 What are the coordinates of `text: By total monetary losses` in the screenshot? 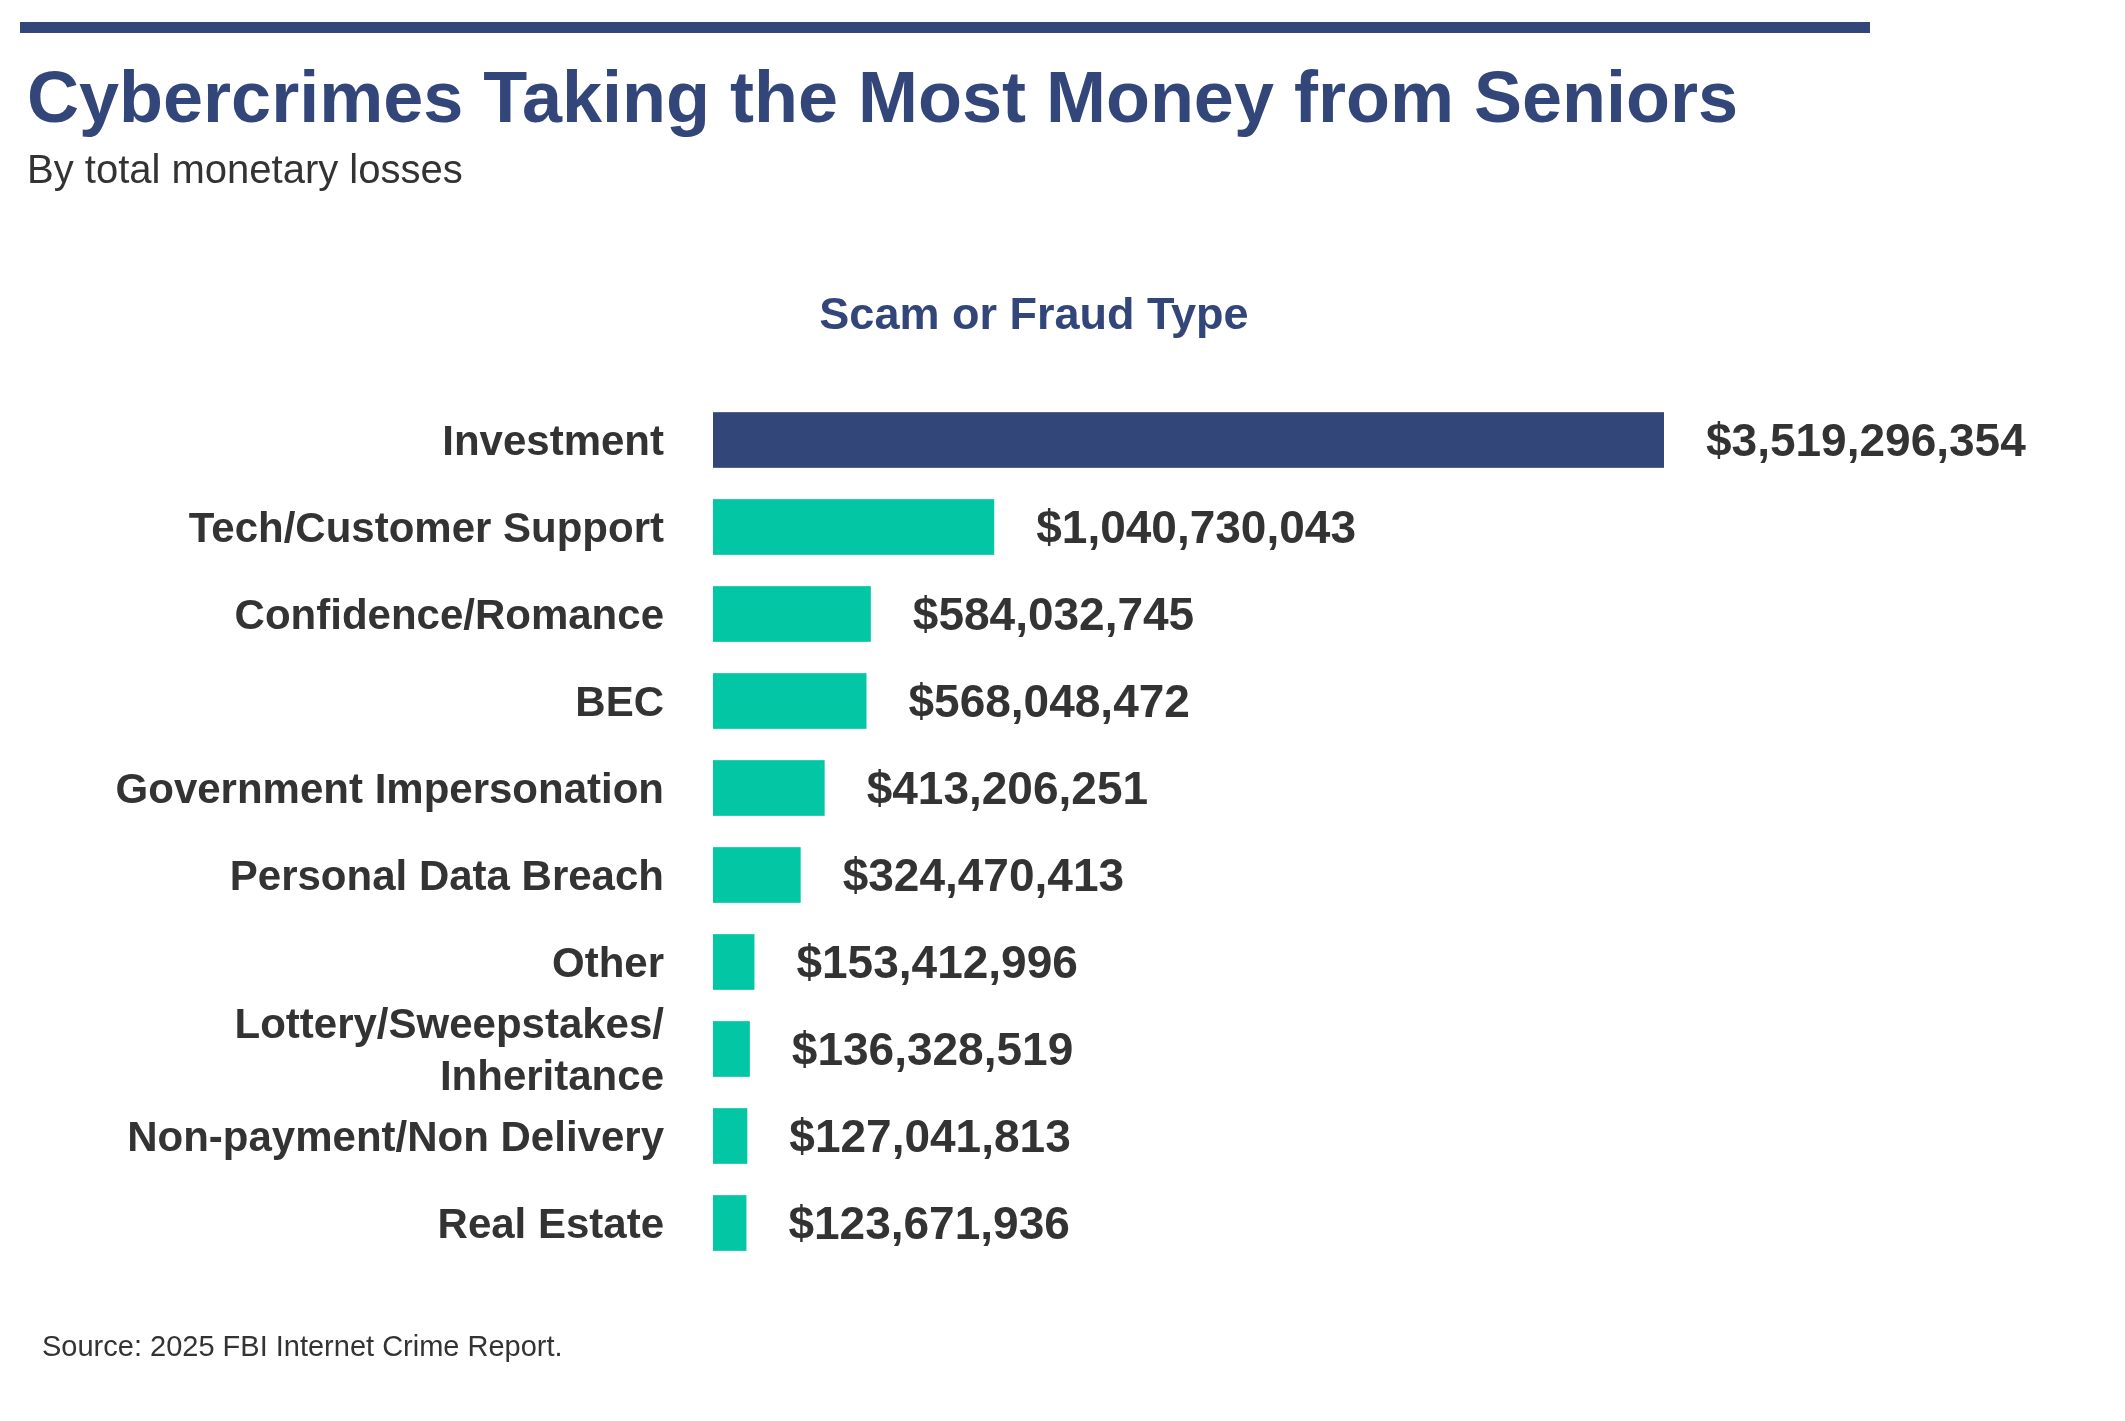 It's located at (245, 169).